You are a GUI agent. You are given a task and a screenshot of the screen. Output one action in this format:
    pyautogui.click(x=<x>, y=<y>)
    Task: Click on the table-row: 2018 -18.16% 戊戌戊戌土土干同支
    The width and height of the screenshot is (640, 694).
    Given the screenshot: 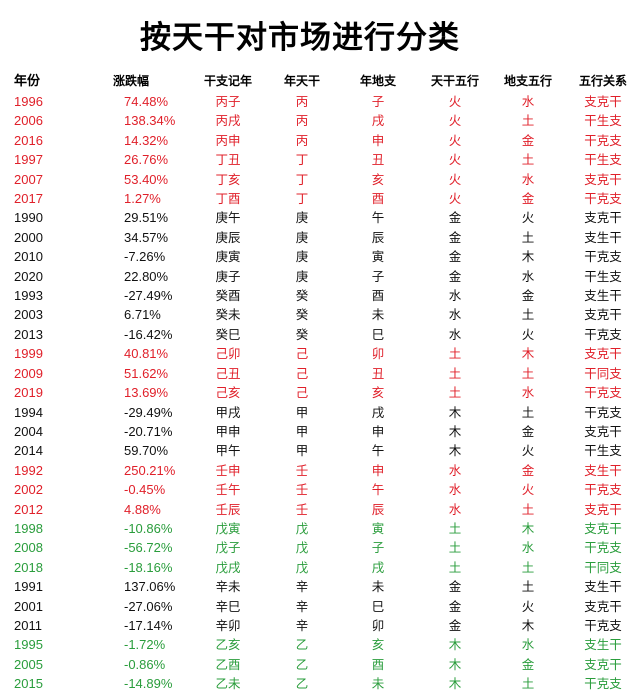 What is the action you would take?
    pyautogui.click(x=326, y=567)
    